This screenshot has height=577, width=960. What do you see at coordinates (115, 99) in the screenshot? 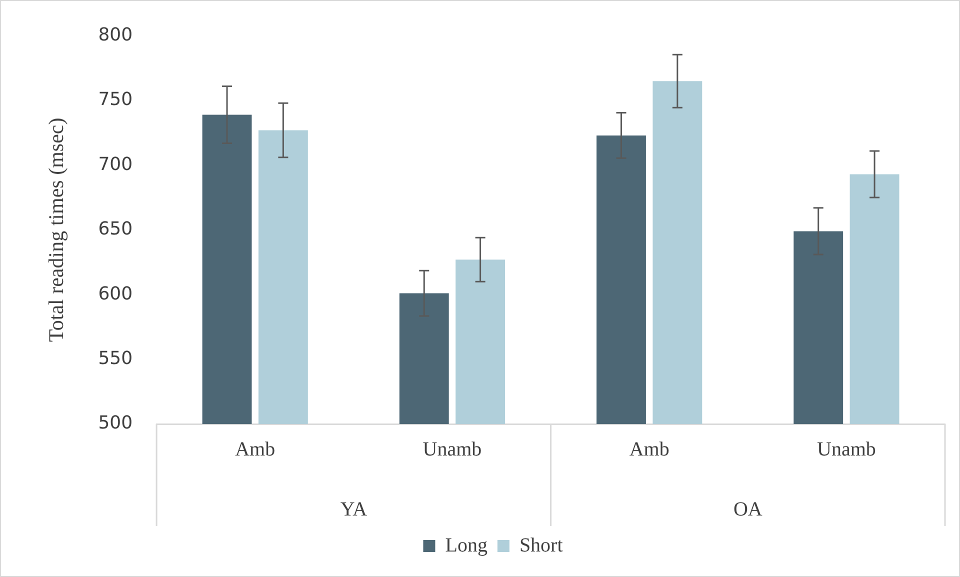
I see `y-tick-label: 750` at bounding box center [115, 99].